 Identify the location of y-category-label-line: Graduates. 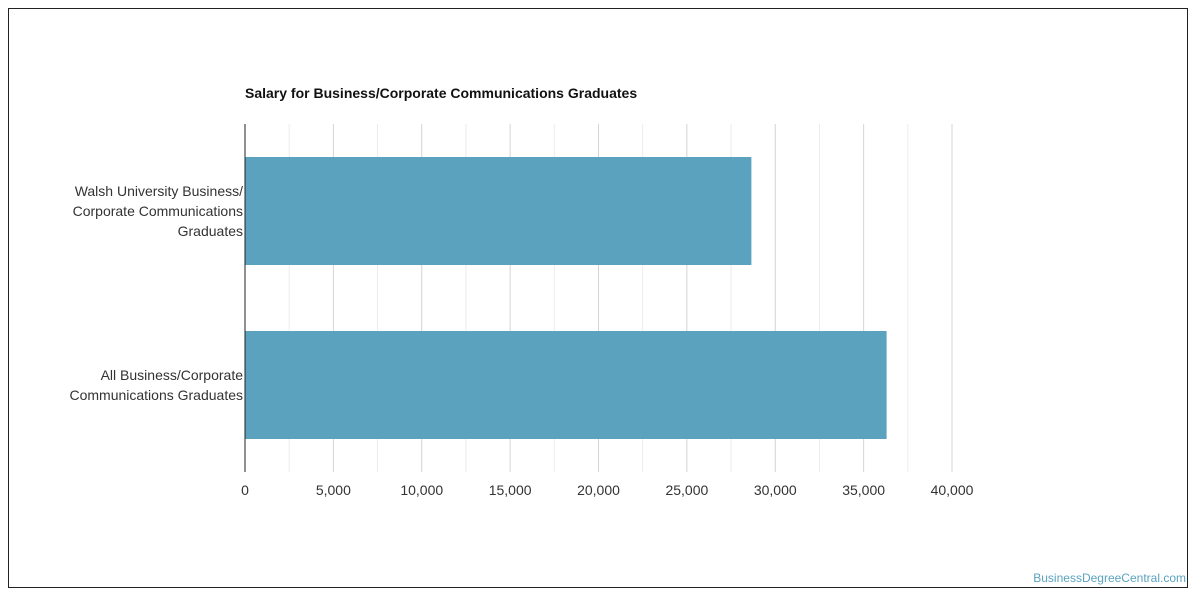
(210, 231).